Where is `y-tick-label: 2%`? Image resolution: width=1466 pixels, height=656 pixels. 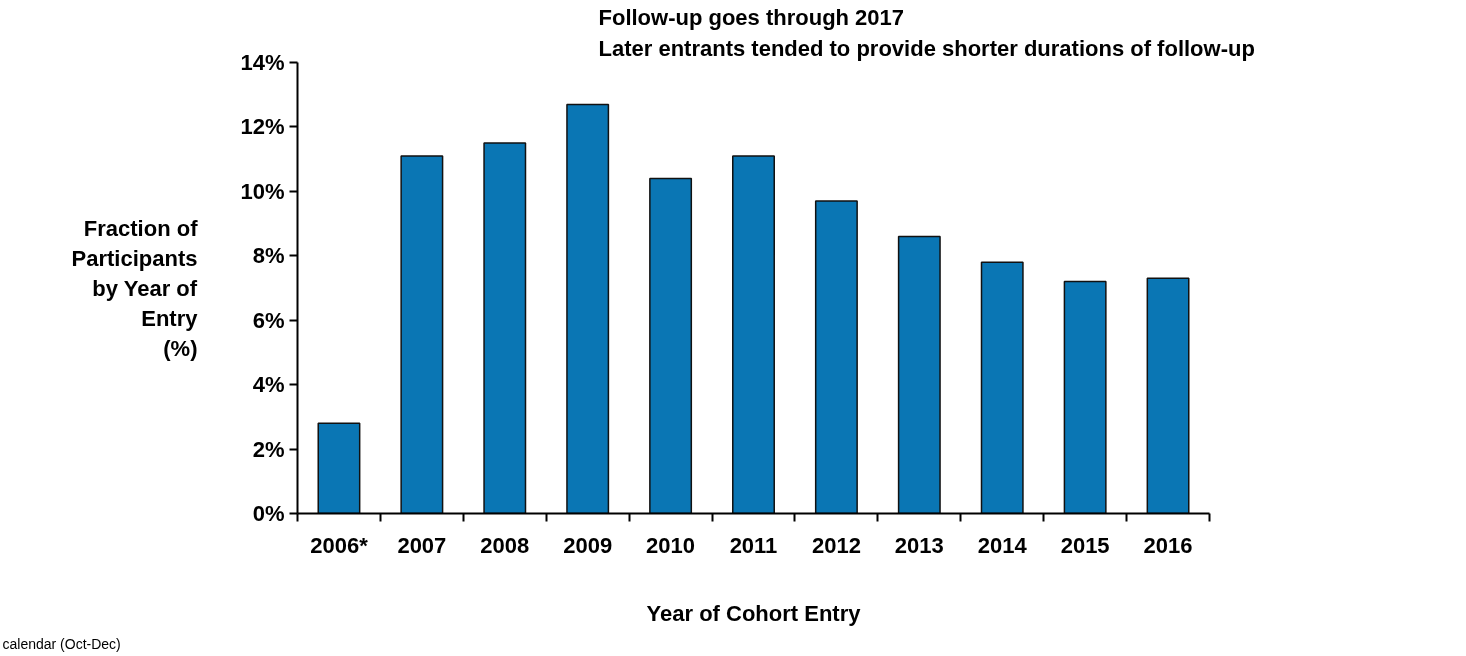
y-tick-label: 2% is located at coordinates (268, 449).